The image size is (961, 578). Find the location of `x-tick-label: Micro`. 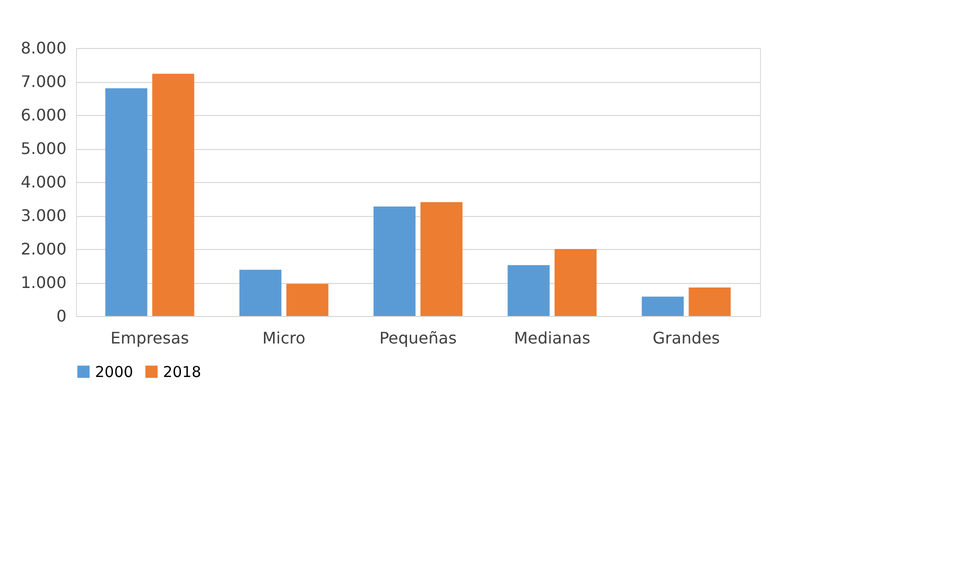

x-tick-label: Micro is located at coordinates (284, 338).